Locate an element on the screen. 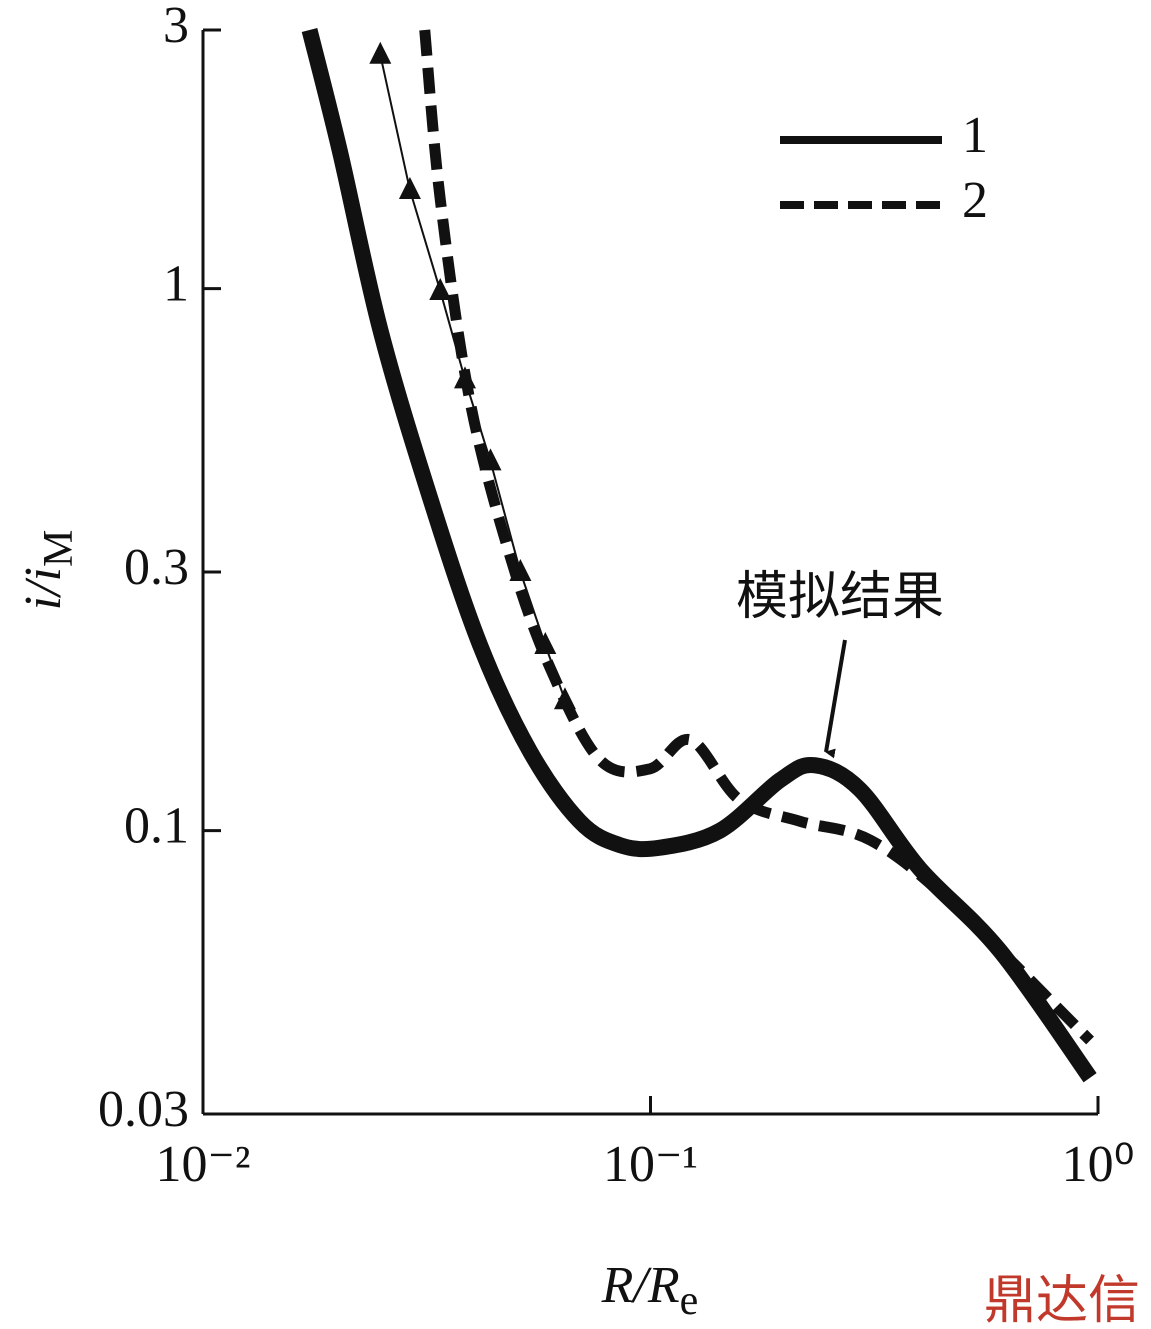 This screenshot has height=1329, width=1151. y-axis-label: i/iM is located at coordinates (48, 570).